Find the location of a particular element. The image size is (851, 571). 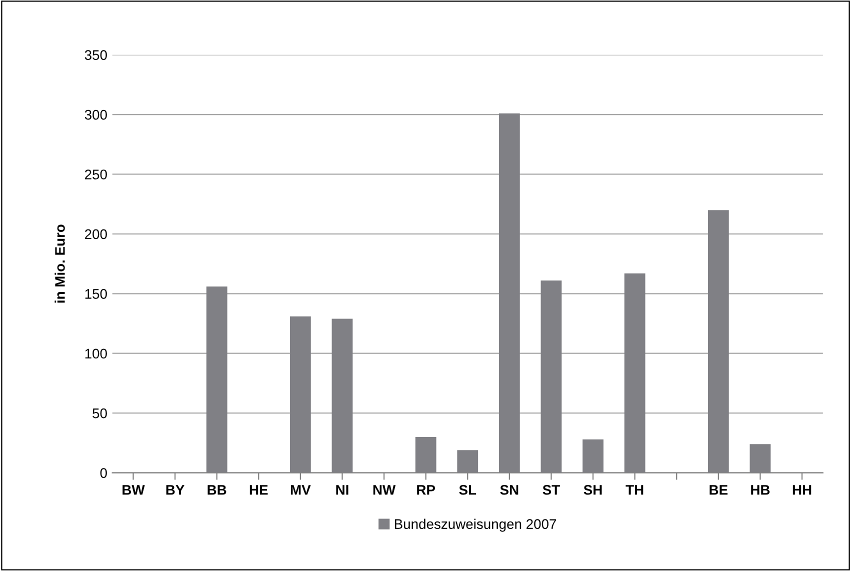

y-tick-label: 50 is located at coordinates (99, 413).